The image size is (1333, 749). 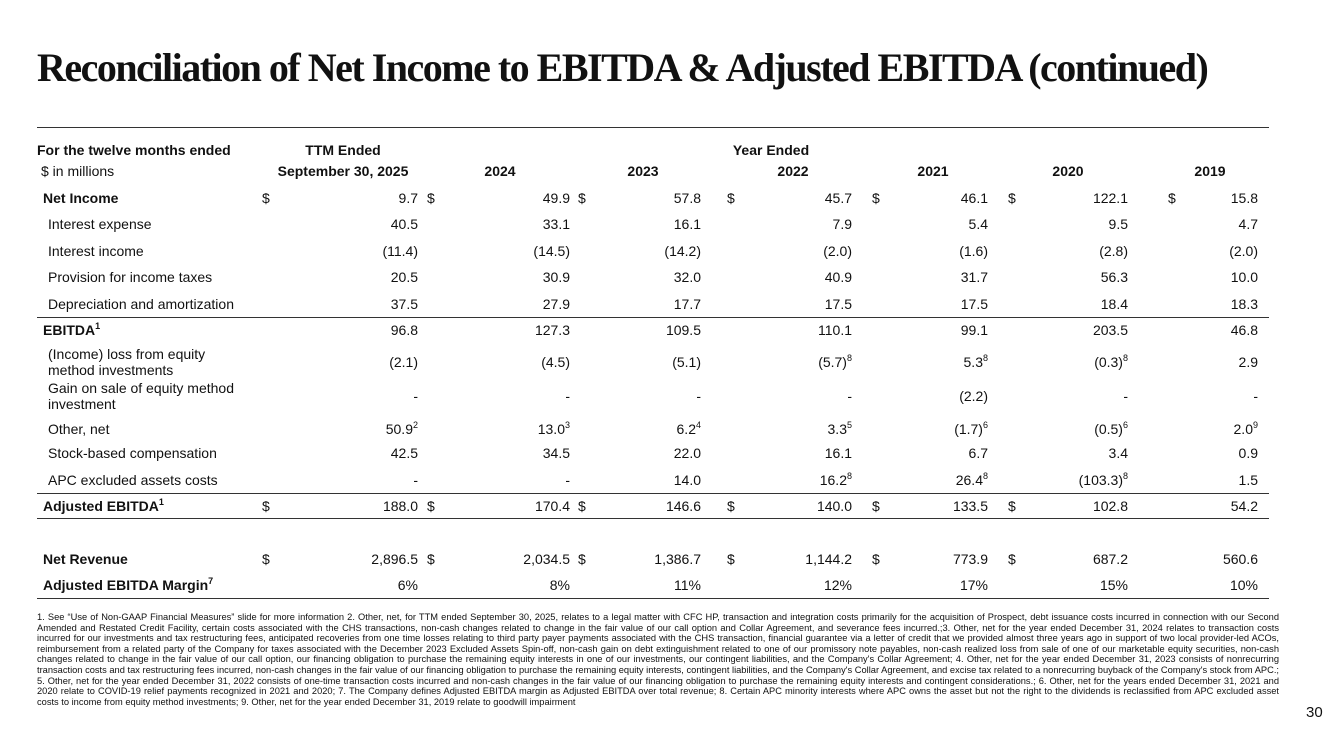 I want to click on cell-value: (1.6), so click(x=973, y=251).